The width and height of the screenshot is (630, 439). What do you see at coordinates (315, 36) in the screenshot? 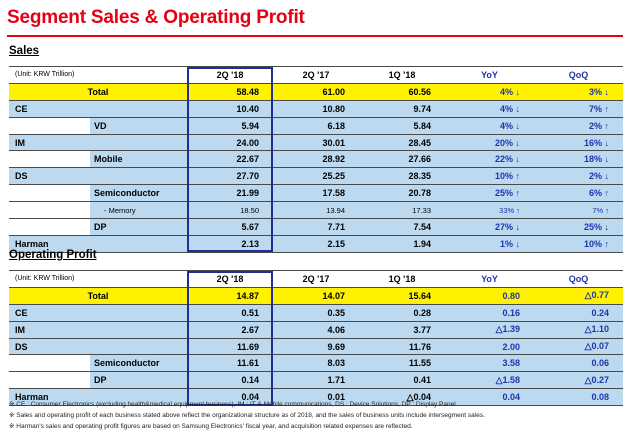
I see `title-underline` at bounding box center [315, 36].